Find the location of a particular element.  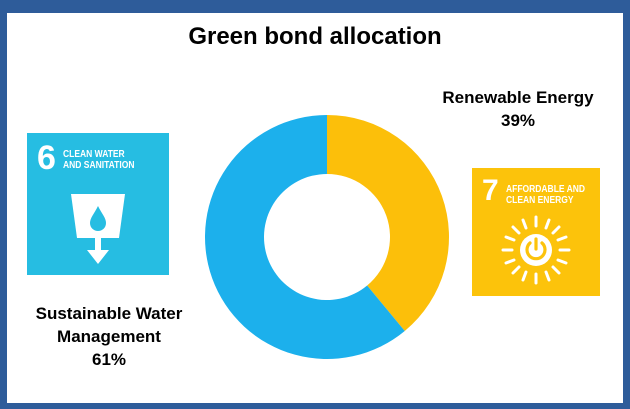

label-renewable-energy: Renewable Energy 39% is located at coordinates (518, 109).